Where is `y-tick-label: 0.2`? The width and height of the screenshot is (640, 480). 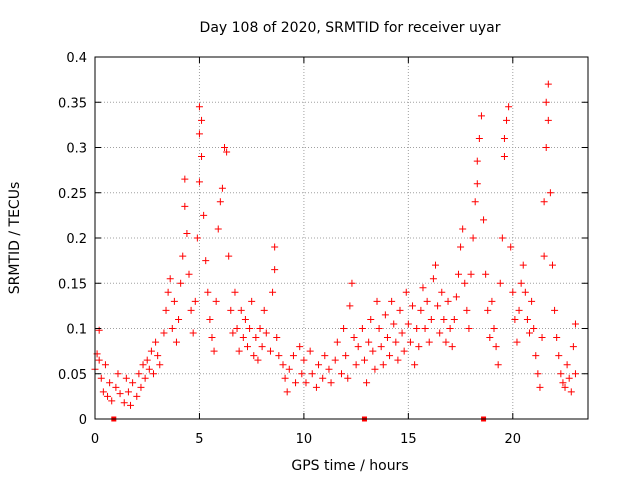 y-tick-label: 0.2 is located at coordinates (76, 239).